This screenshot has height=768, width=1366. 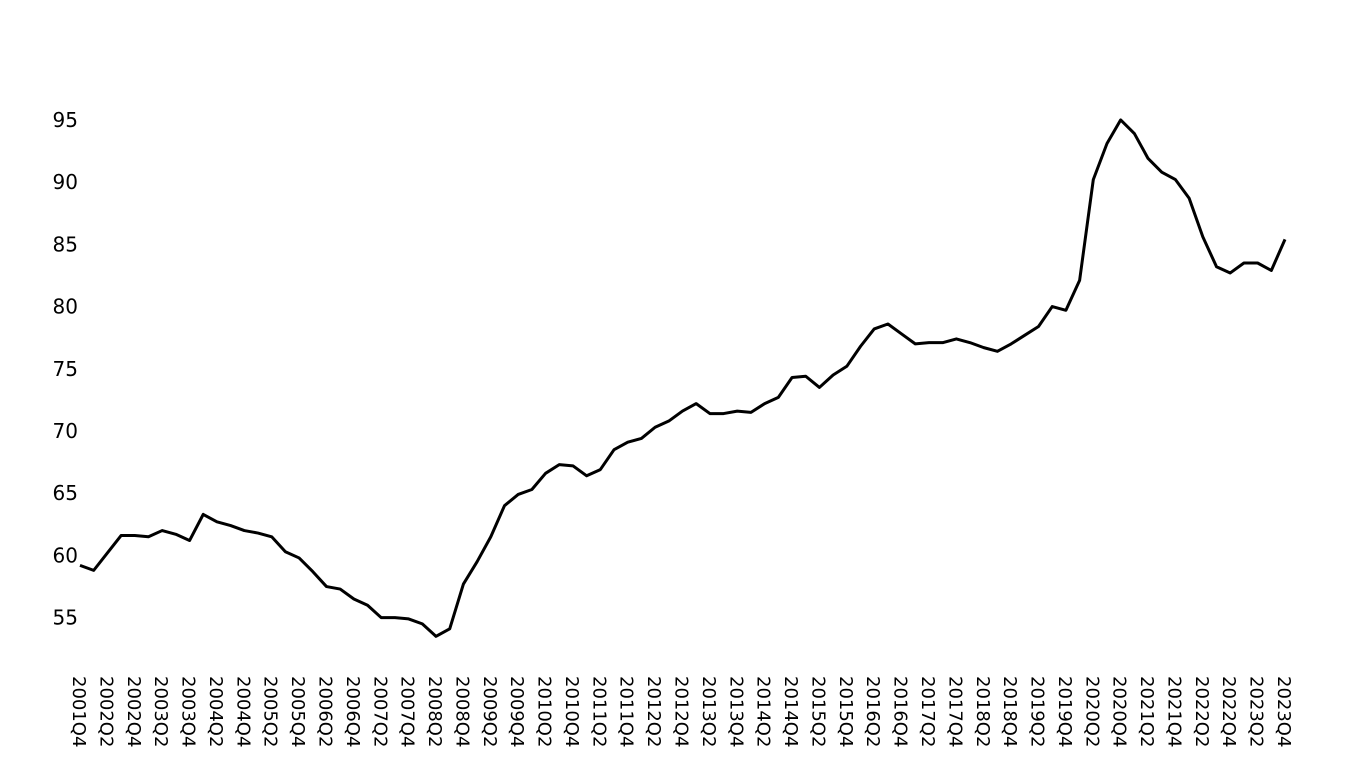 What do you see at coordinates (845, 711) in the screenshot?
I see `x-tick-label: 2015Q4` at bounding box center [845, 711].